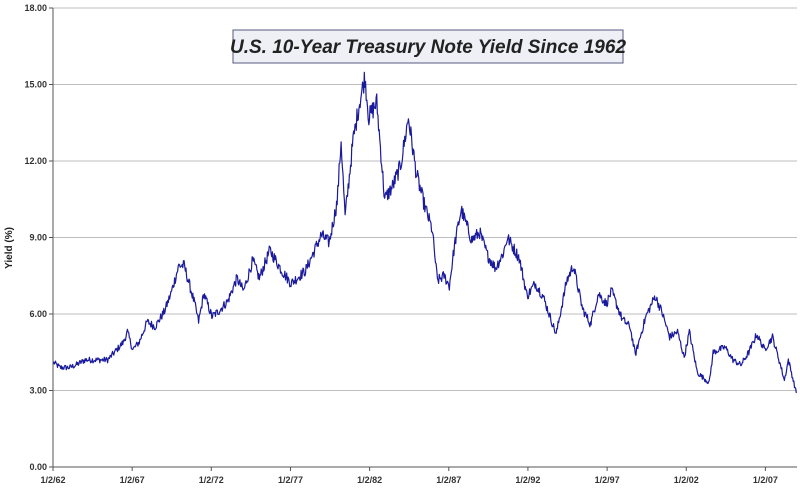  Describe the element at coordinates (290, 480) in the screenshot. I see `x-tick-label: 1/2/77` at that location.